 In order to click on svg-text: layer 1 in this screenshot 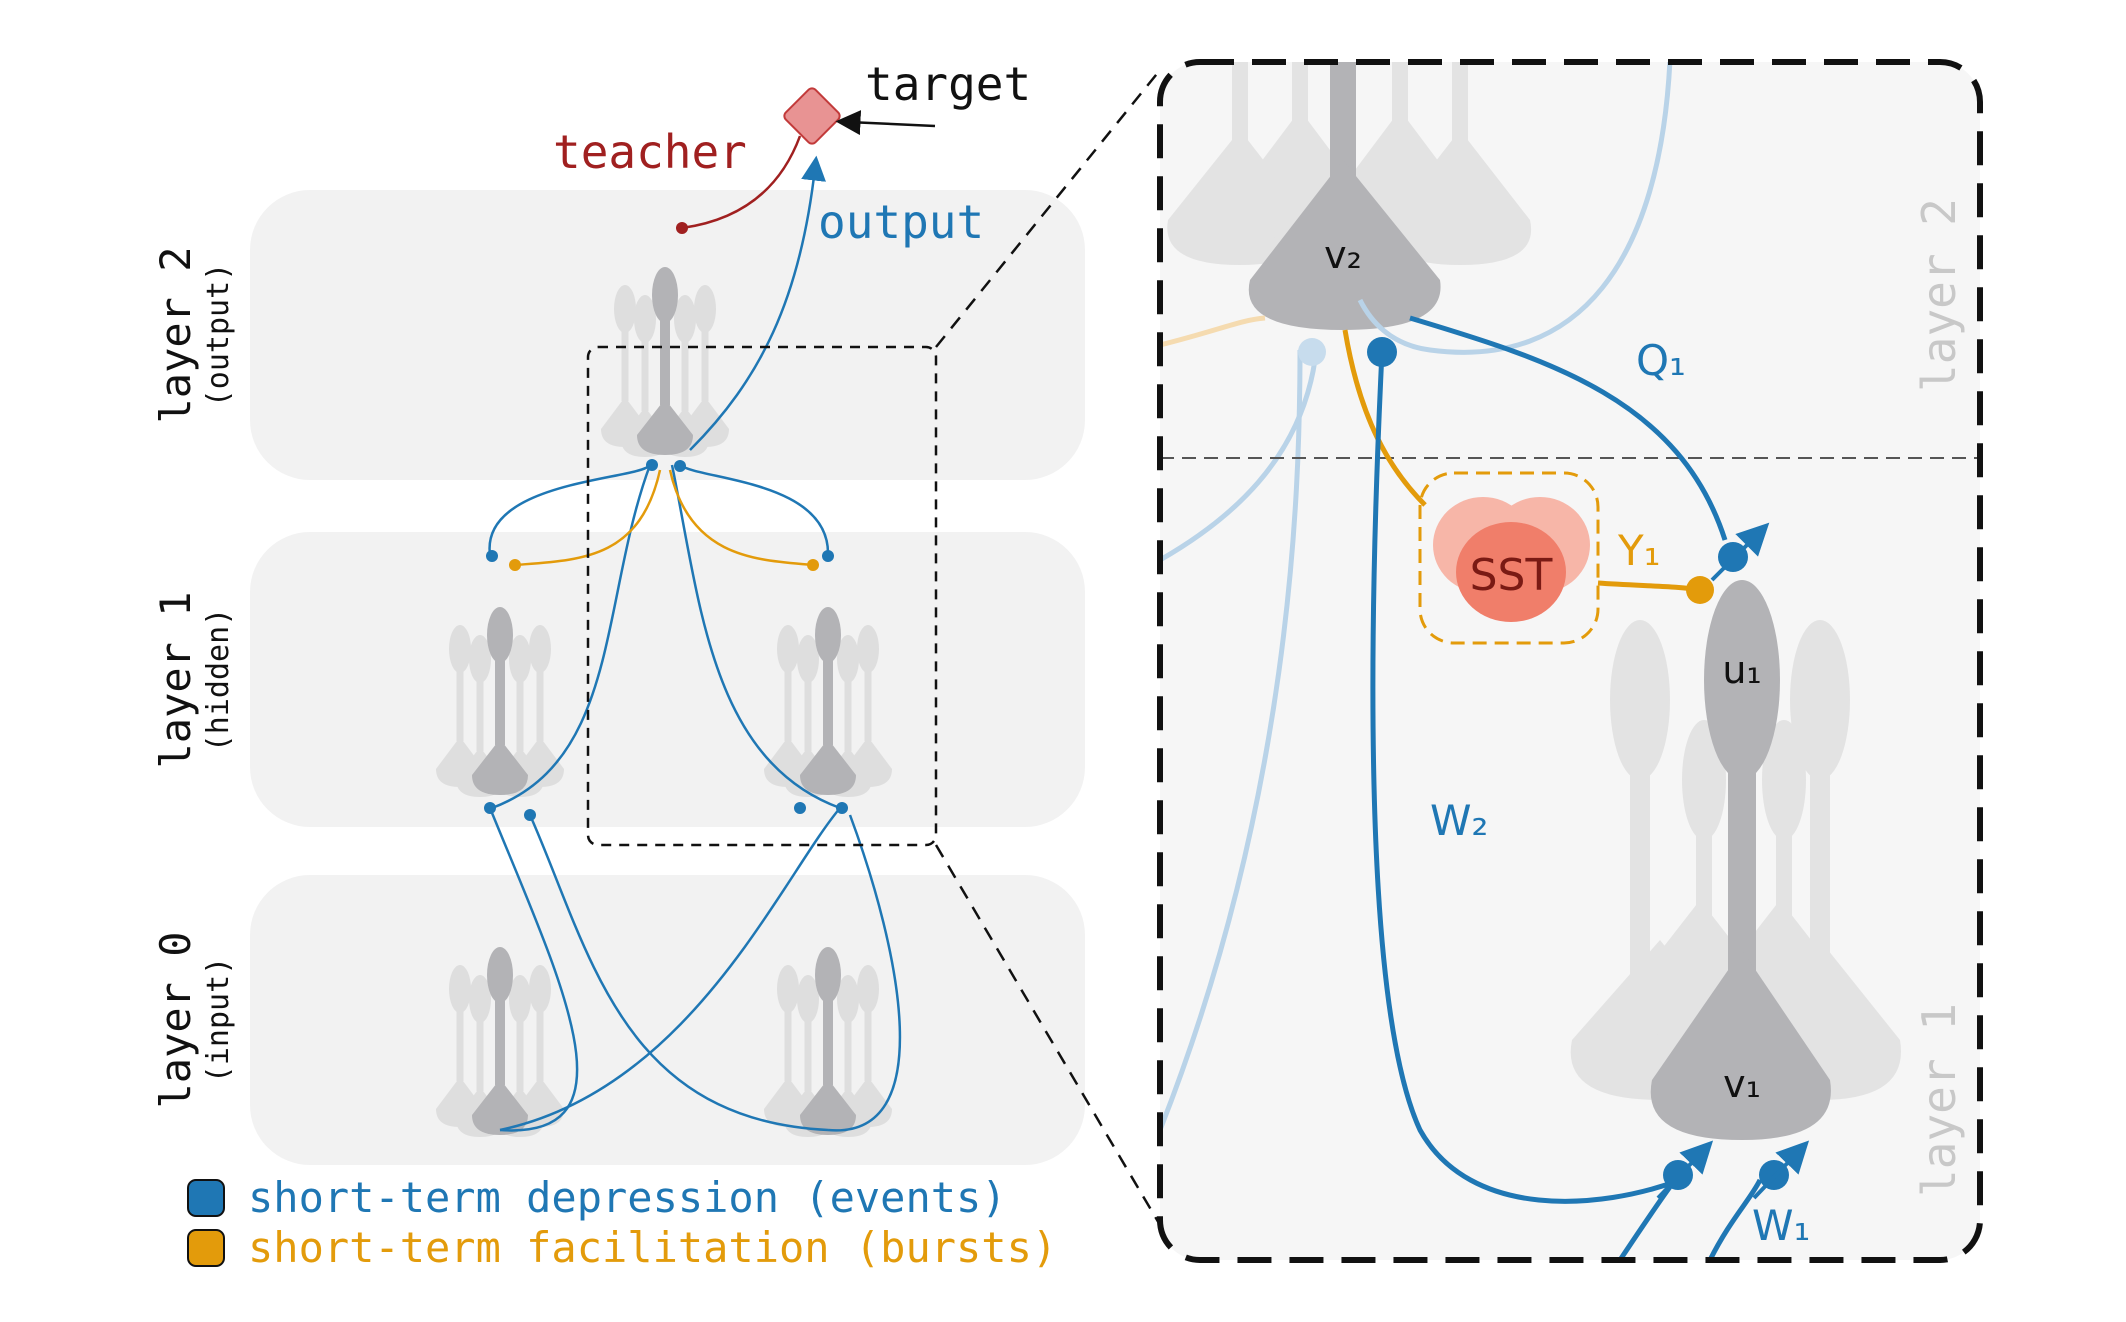, I will do `click(175, 679)`.